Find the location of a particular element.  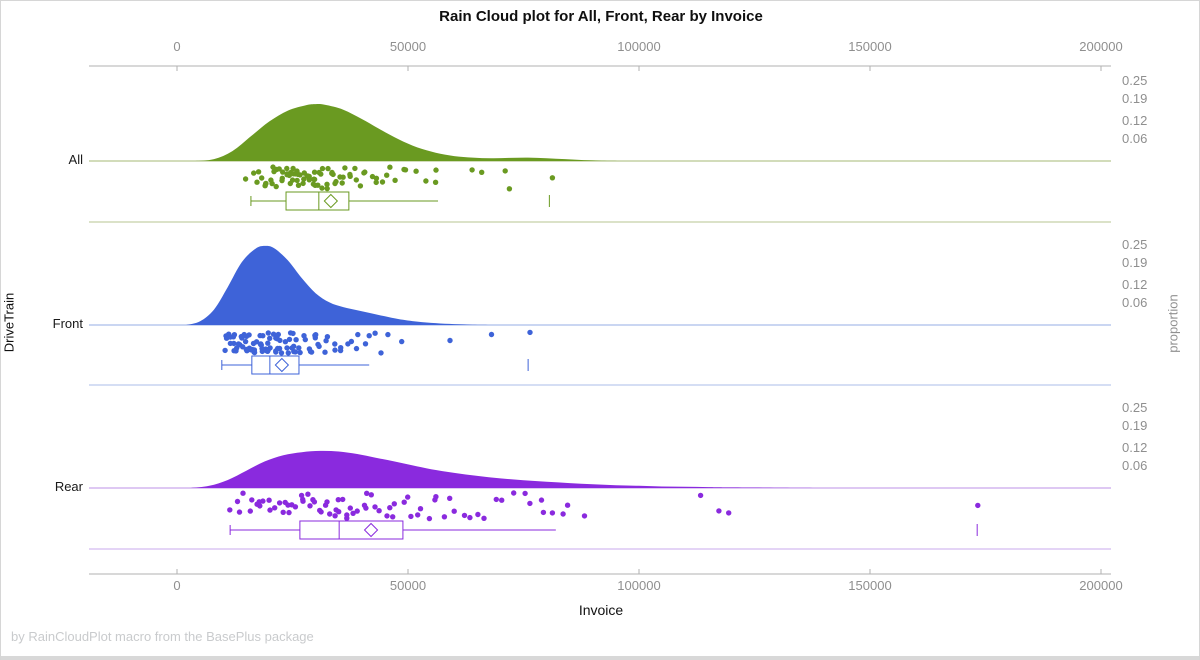

category-label-front: Front is located at coordinates (67, 323).